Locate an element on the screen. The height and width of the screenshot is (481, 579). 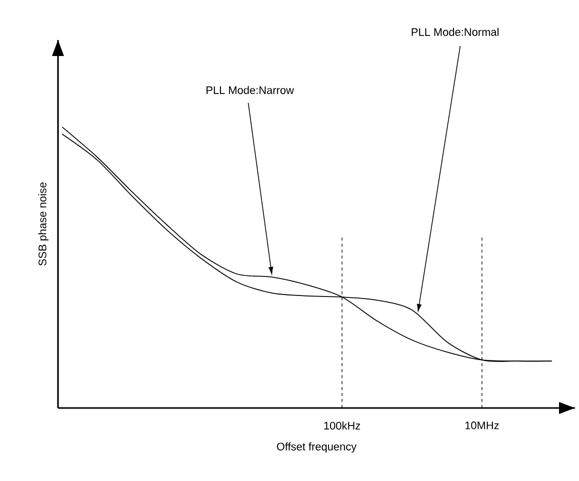
x-tick-label: 100kHz is located at coordinates (342, 426).